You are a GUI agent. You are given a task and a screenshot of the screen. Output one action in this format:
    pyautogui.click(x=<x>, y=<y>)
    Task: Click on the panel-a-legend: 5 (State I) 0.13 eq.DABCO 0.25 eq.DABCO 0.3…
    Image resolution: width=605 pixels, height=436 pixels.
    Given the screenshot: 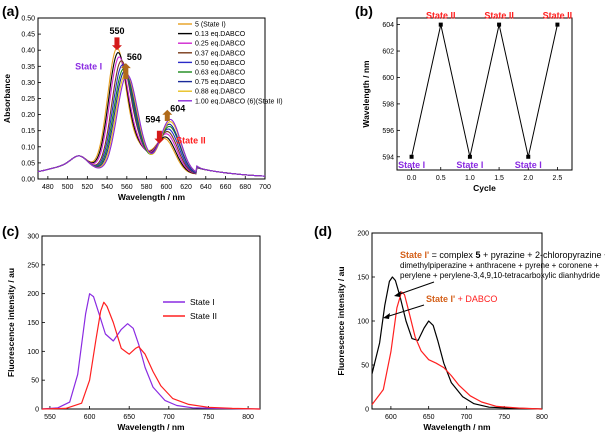 What is the action you would take?
    pyautogui.click(x=230, y=63)
    